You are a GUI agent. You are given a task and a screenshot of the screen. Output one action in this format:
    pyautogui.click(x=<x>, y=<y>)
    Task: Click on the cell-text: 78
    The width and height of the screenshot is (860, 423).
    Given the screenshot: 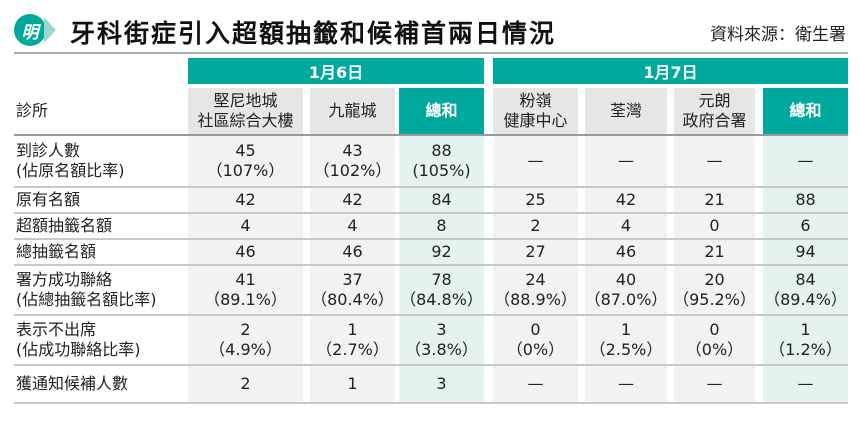 What is the action you would take?
    pyautogui.click(x=441, y=279)
    